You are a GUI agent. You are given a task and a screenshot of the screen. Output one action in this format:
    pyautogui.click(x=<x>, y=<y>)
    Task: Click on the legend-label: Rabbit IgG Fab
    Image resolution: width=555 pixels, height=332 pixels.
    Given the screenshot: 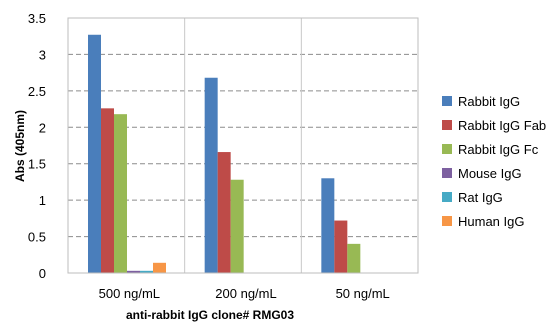 What is the action you would take?
    pyautogui.click(x=502, y=125)
    